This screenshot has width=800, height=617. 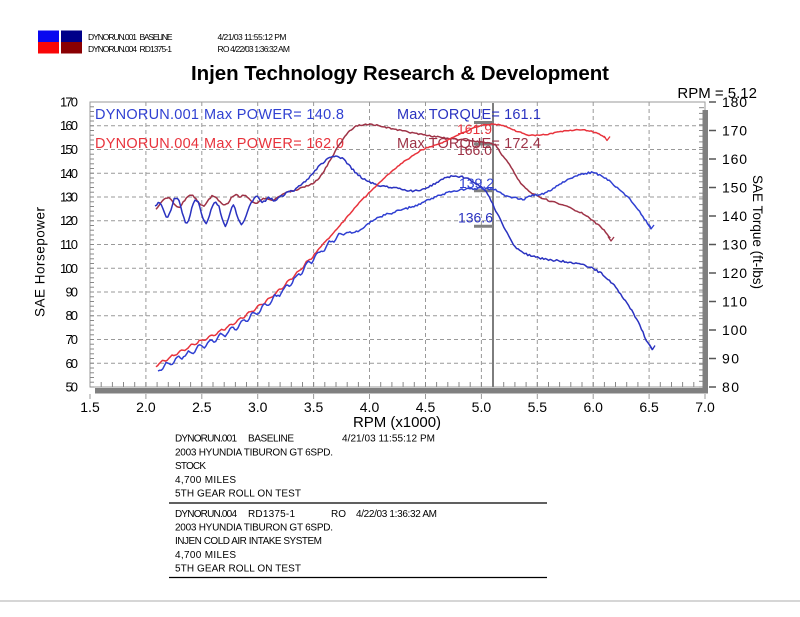 What do you see at coordinates (734, 102) in the screenshot?
I see `svg-text: 180` at bounding box center [734, 102].